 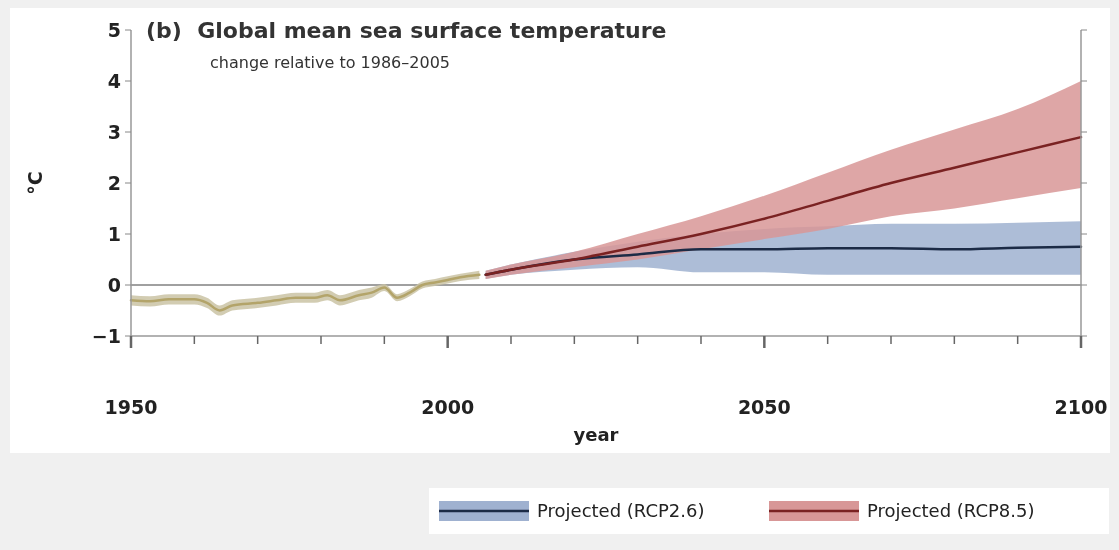 I want to click on x-tick-label: 1950, so click(x=131, y=407).